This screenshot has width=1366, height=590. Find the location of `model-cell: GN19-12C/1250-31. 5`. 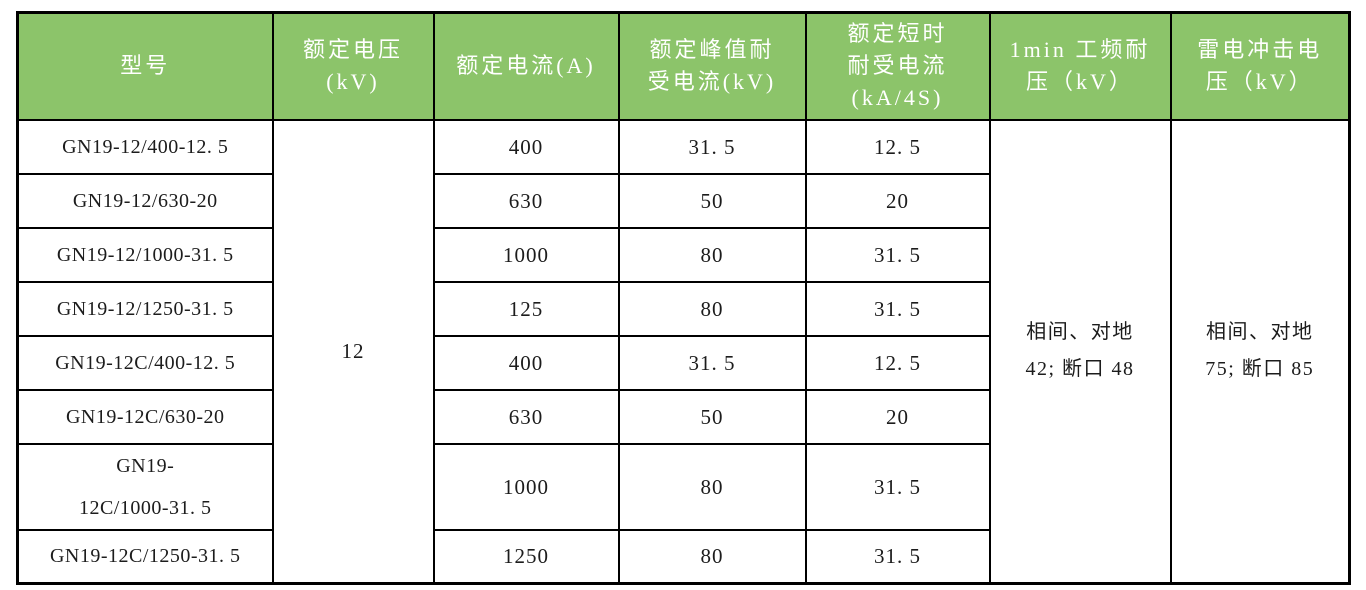

model-cell: GN19-12C/1250-31. 5 is located at coordinates (145, 556).